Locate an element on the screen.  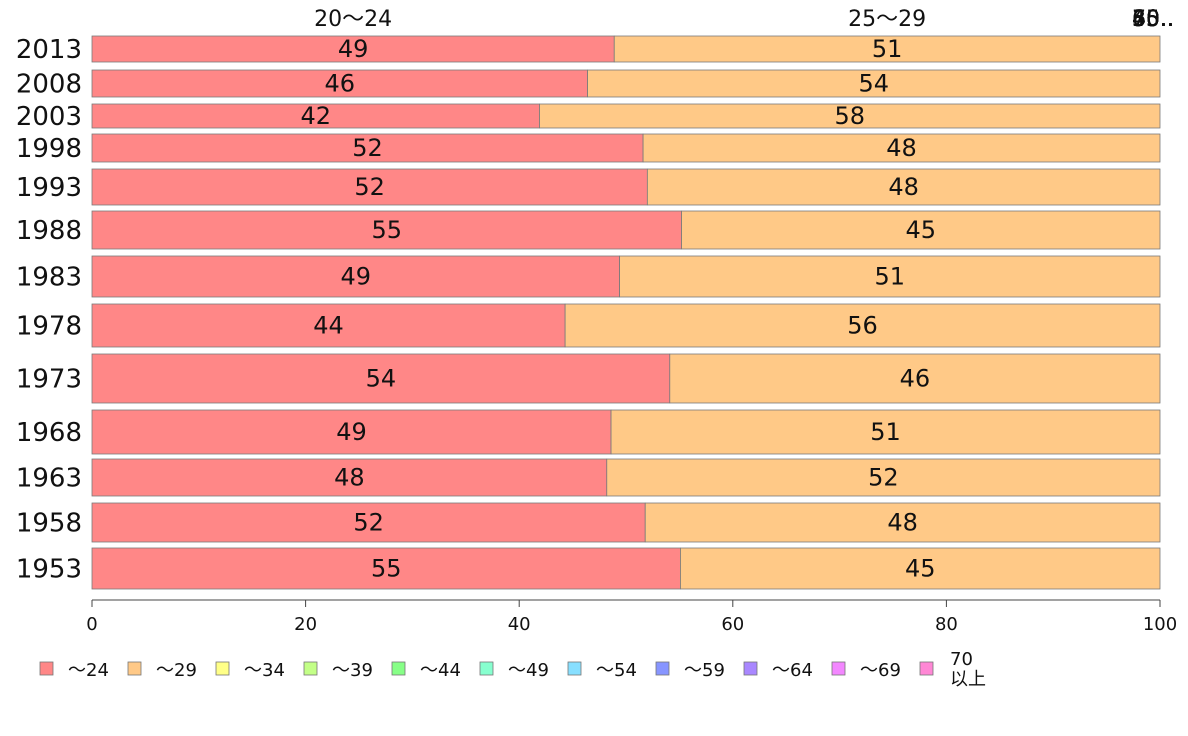
data-label-1983-1: 51 is located at coordinates (890, 277).